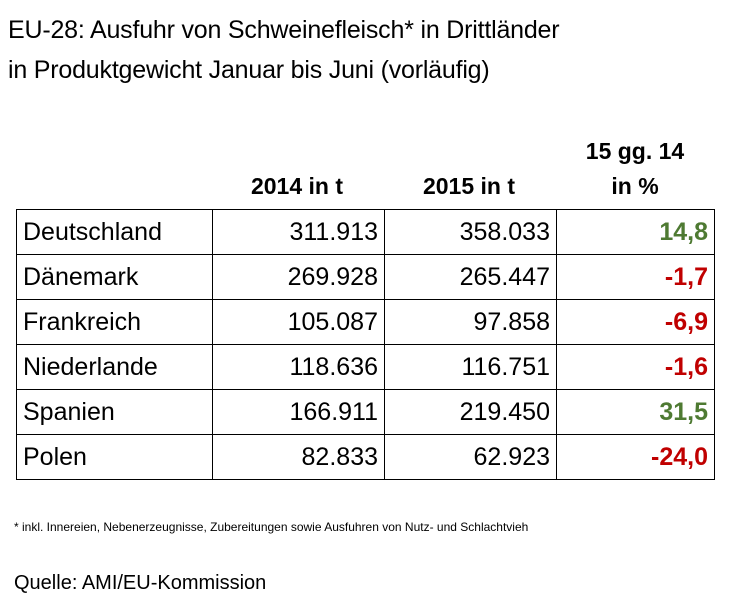 Image resolution: width=732 pixels, height=612 pixels. What do you see at coordinates (114, 232) in the screenshot?
I see `country-cell: Deutschland` at bounding box center [114, 232].